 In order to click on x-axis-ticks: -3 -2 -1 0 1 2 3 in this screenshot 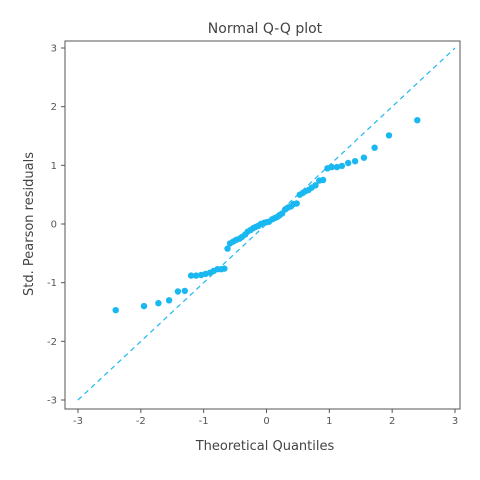, I will do `click(265, 418)`.